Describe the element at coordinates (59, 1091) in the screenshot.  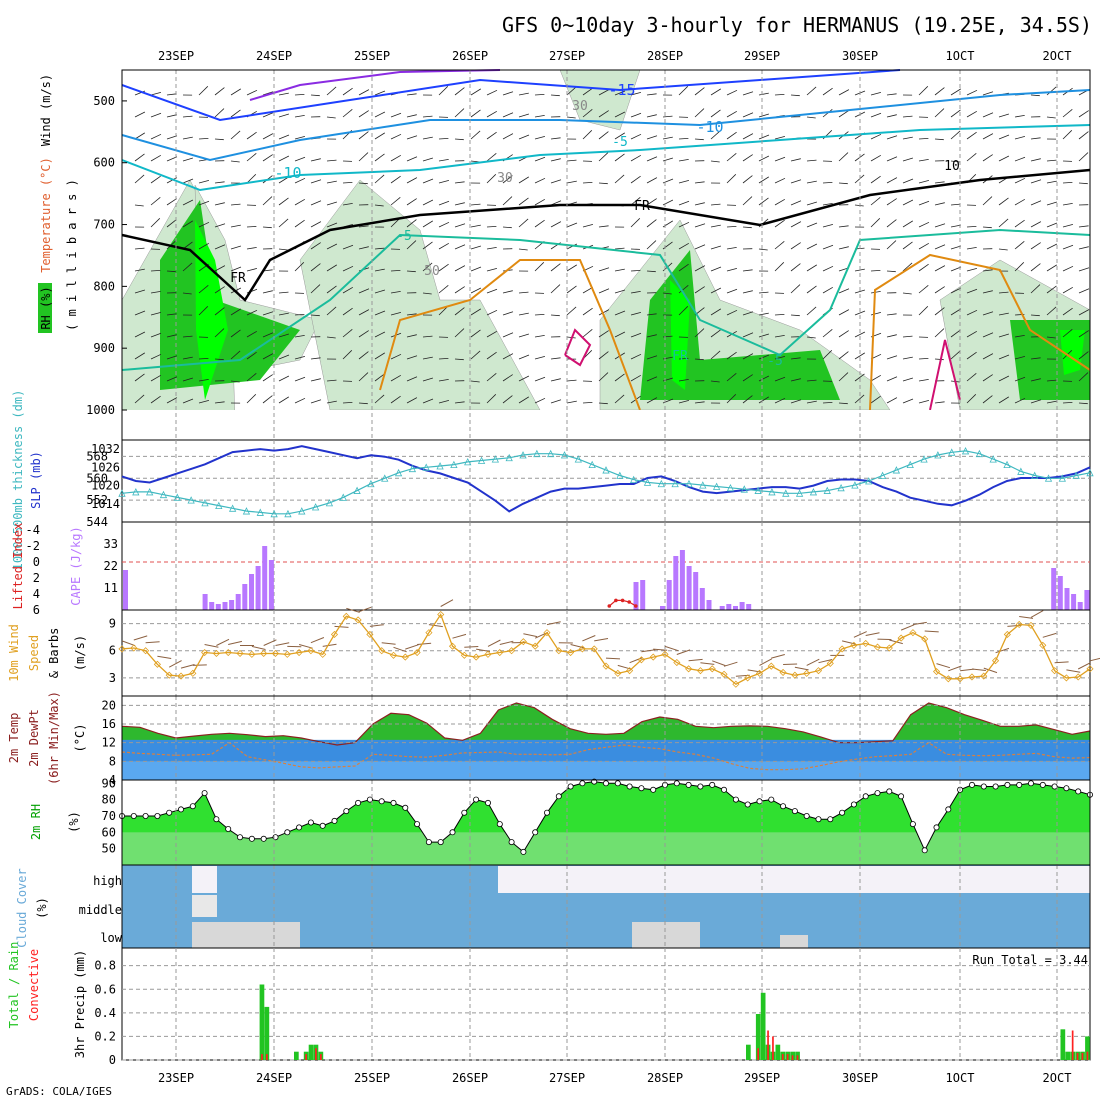
I see `credit-label: GrADS: COLA/IGES` at that location.